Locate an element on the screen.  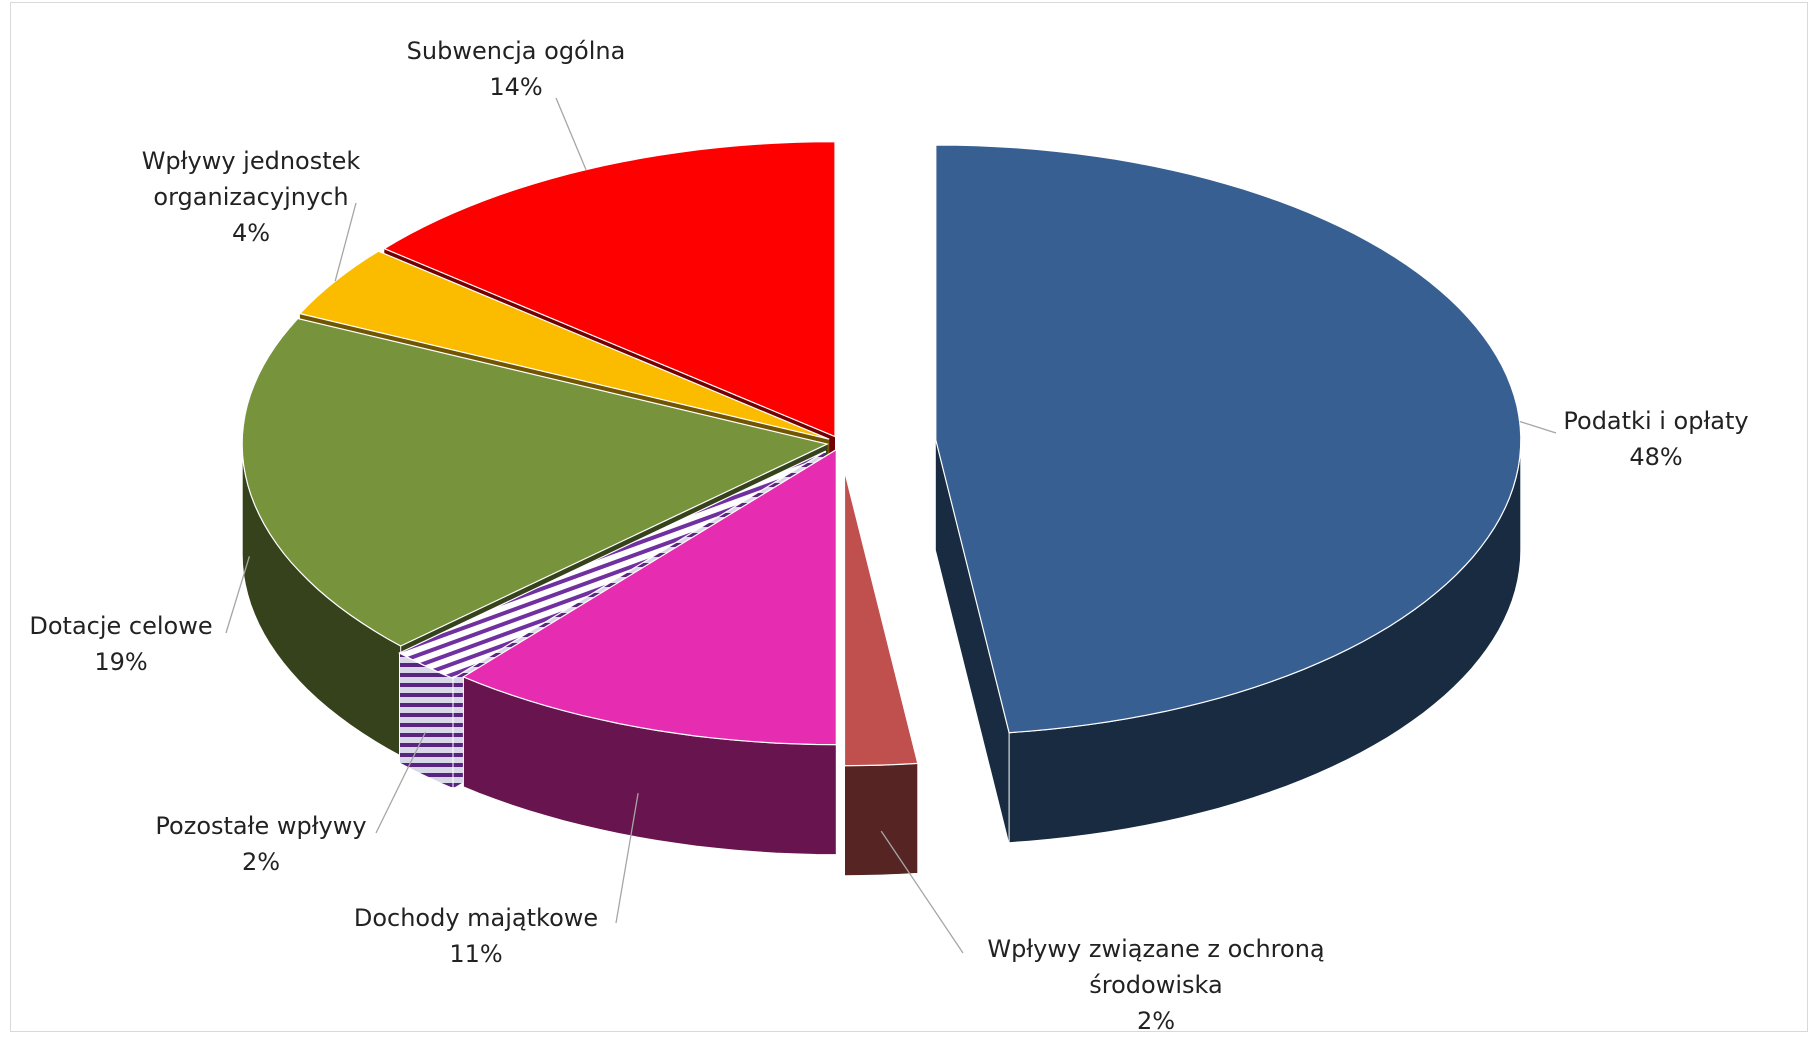
data-label: Podatki i opłaty 48% is located at coordinates (1656, 439).